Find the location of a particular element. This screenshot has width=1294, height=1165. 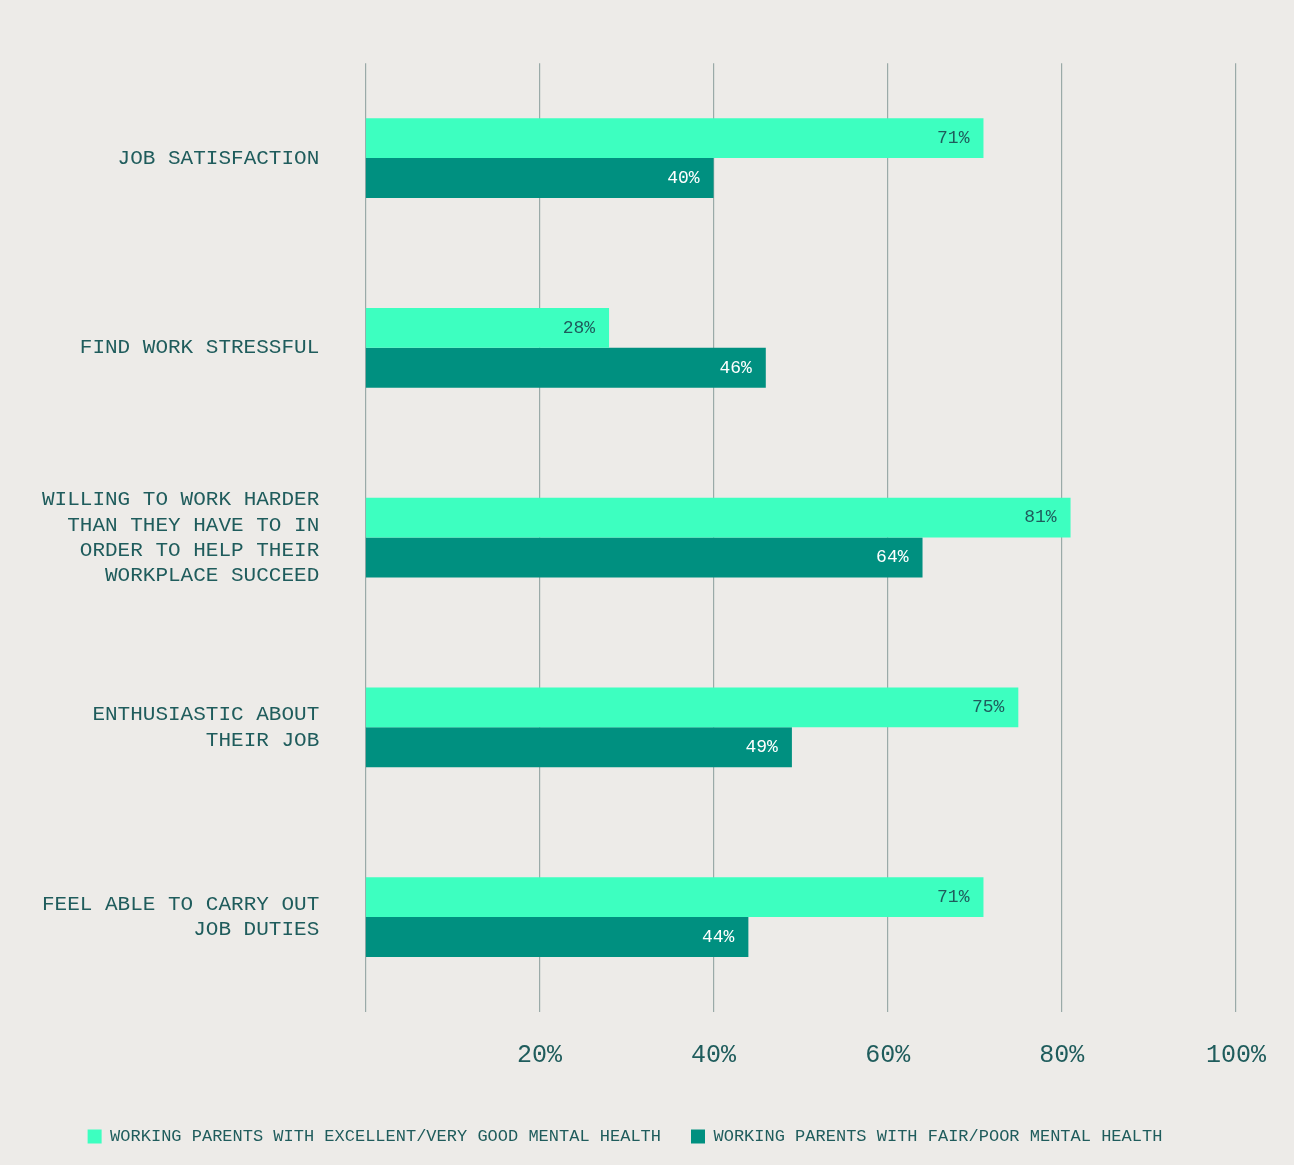

data-label: 81% is located at coordinates (1040, 517).